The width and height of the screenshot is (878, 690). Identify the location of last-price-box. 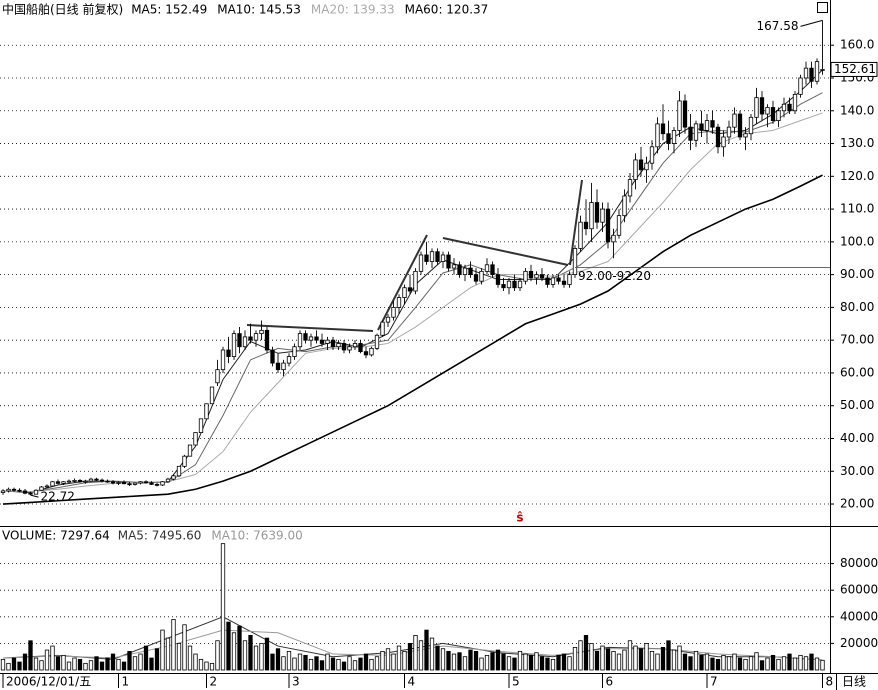
(854, 69).